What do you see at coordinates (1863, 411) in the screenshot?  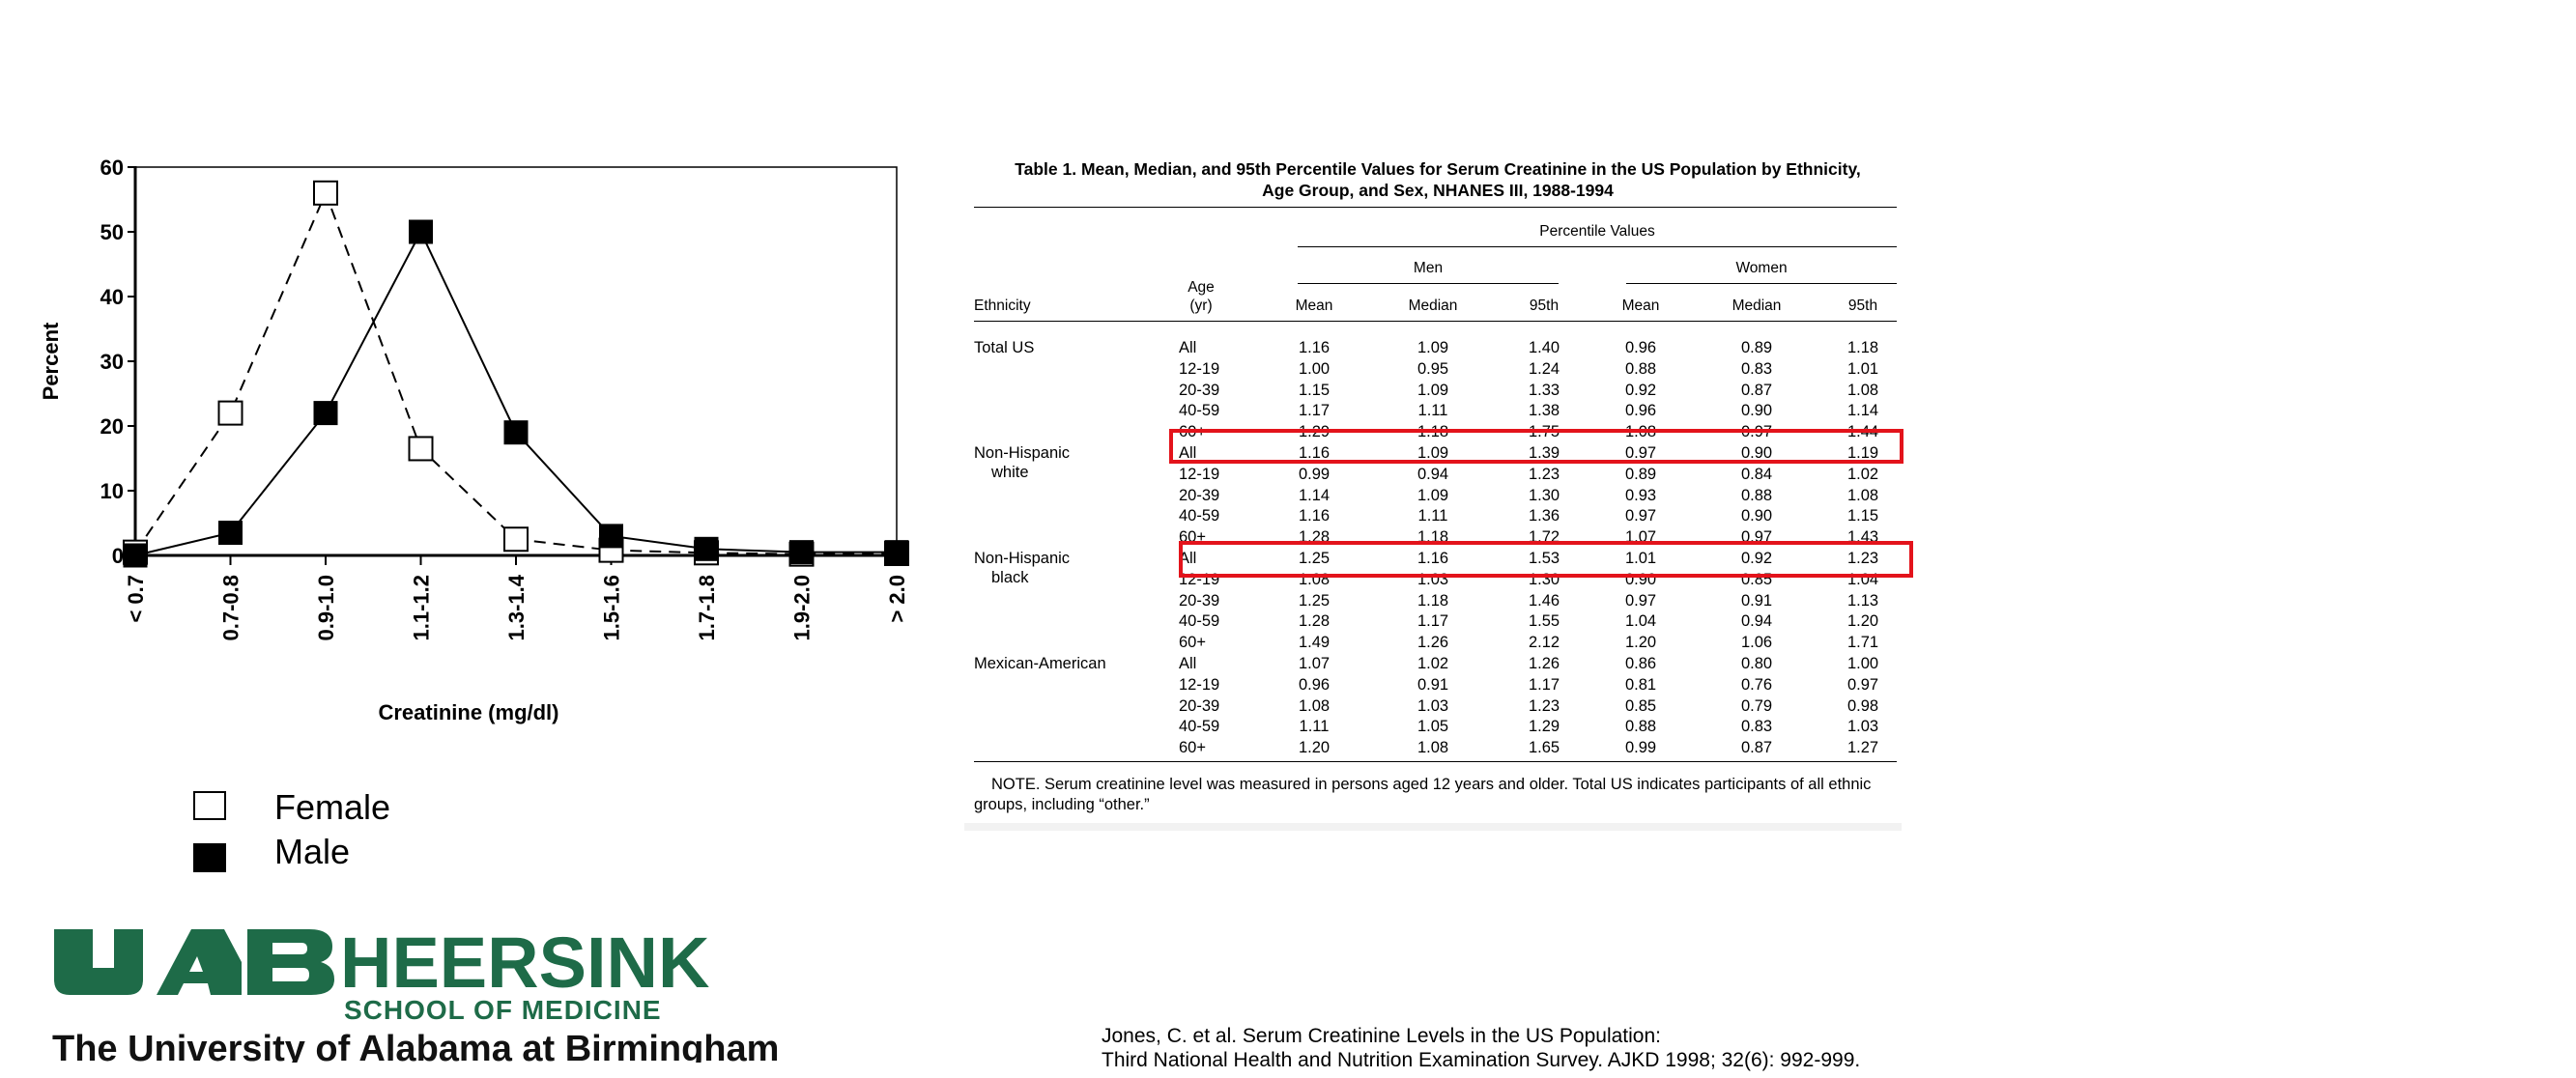 I see `value-cell: 1.14` at bounding box center [1863, 411].